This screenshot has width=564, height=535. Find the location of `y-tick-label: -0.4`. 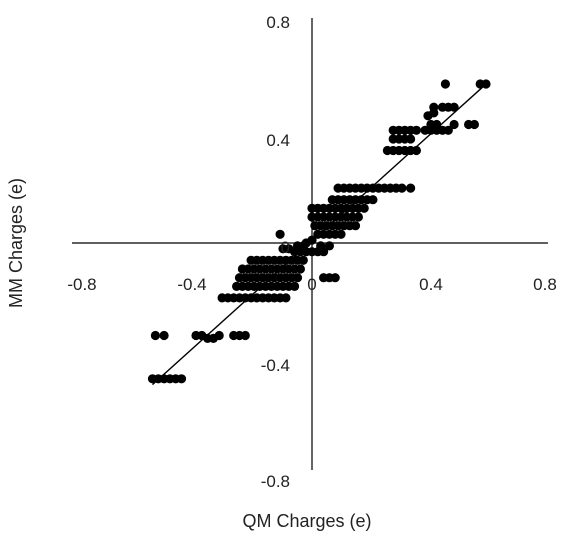

y-tick-label: -0.4 is located at coordinates (275, 365).